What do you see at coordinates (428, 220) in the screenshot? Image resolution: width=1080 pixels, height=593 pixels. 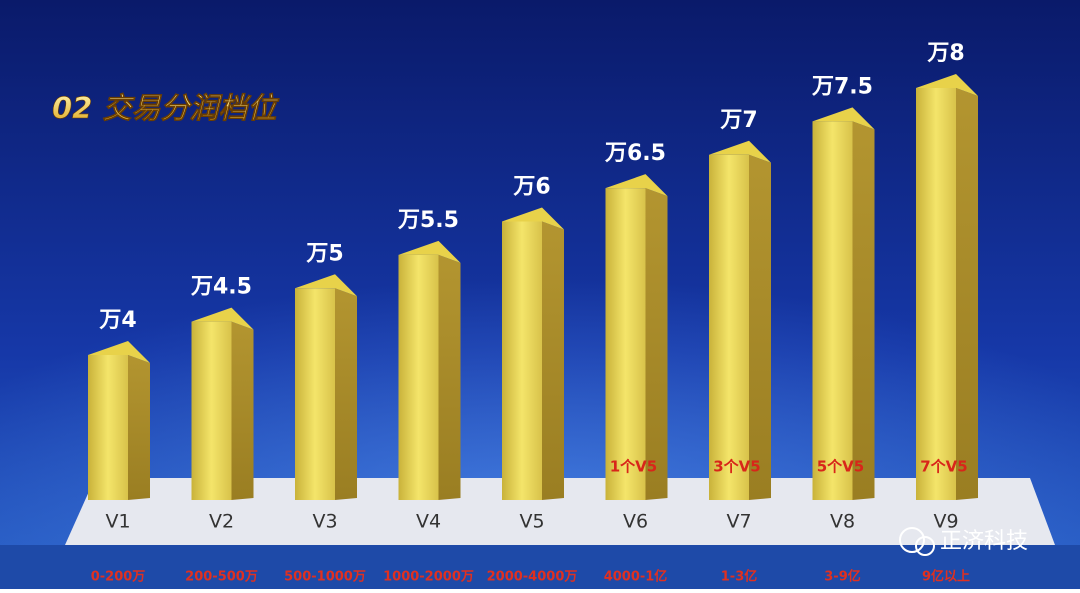 I see `value-label: 万5.5` at bounding box center [428, 220].